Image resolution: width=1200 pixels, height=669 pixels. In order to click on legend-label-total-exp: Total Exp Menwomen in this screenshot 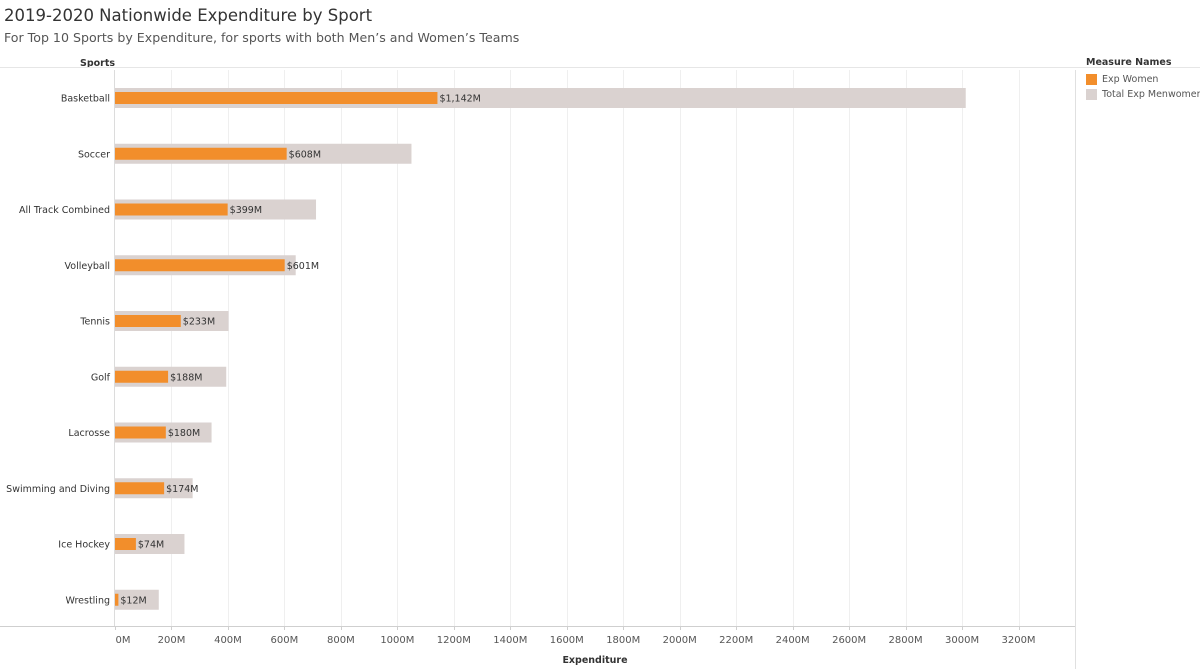, I will do `click(1151, 94)`.